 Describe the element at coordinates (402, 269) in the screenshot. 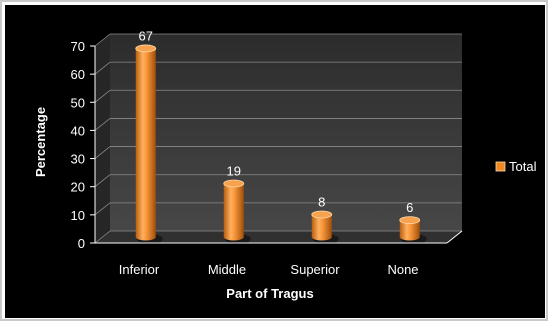

I see `x-tick-label: None` at that location.